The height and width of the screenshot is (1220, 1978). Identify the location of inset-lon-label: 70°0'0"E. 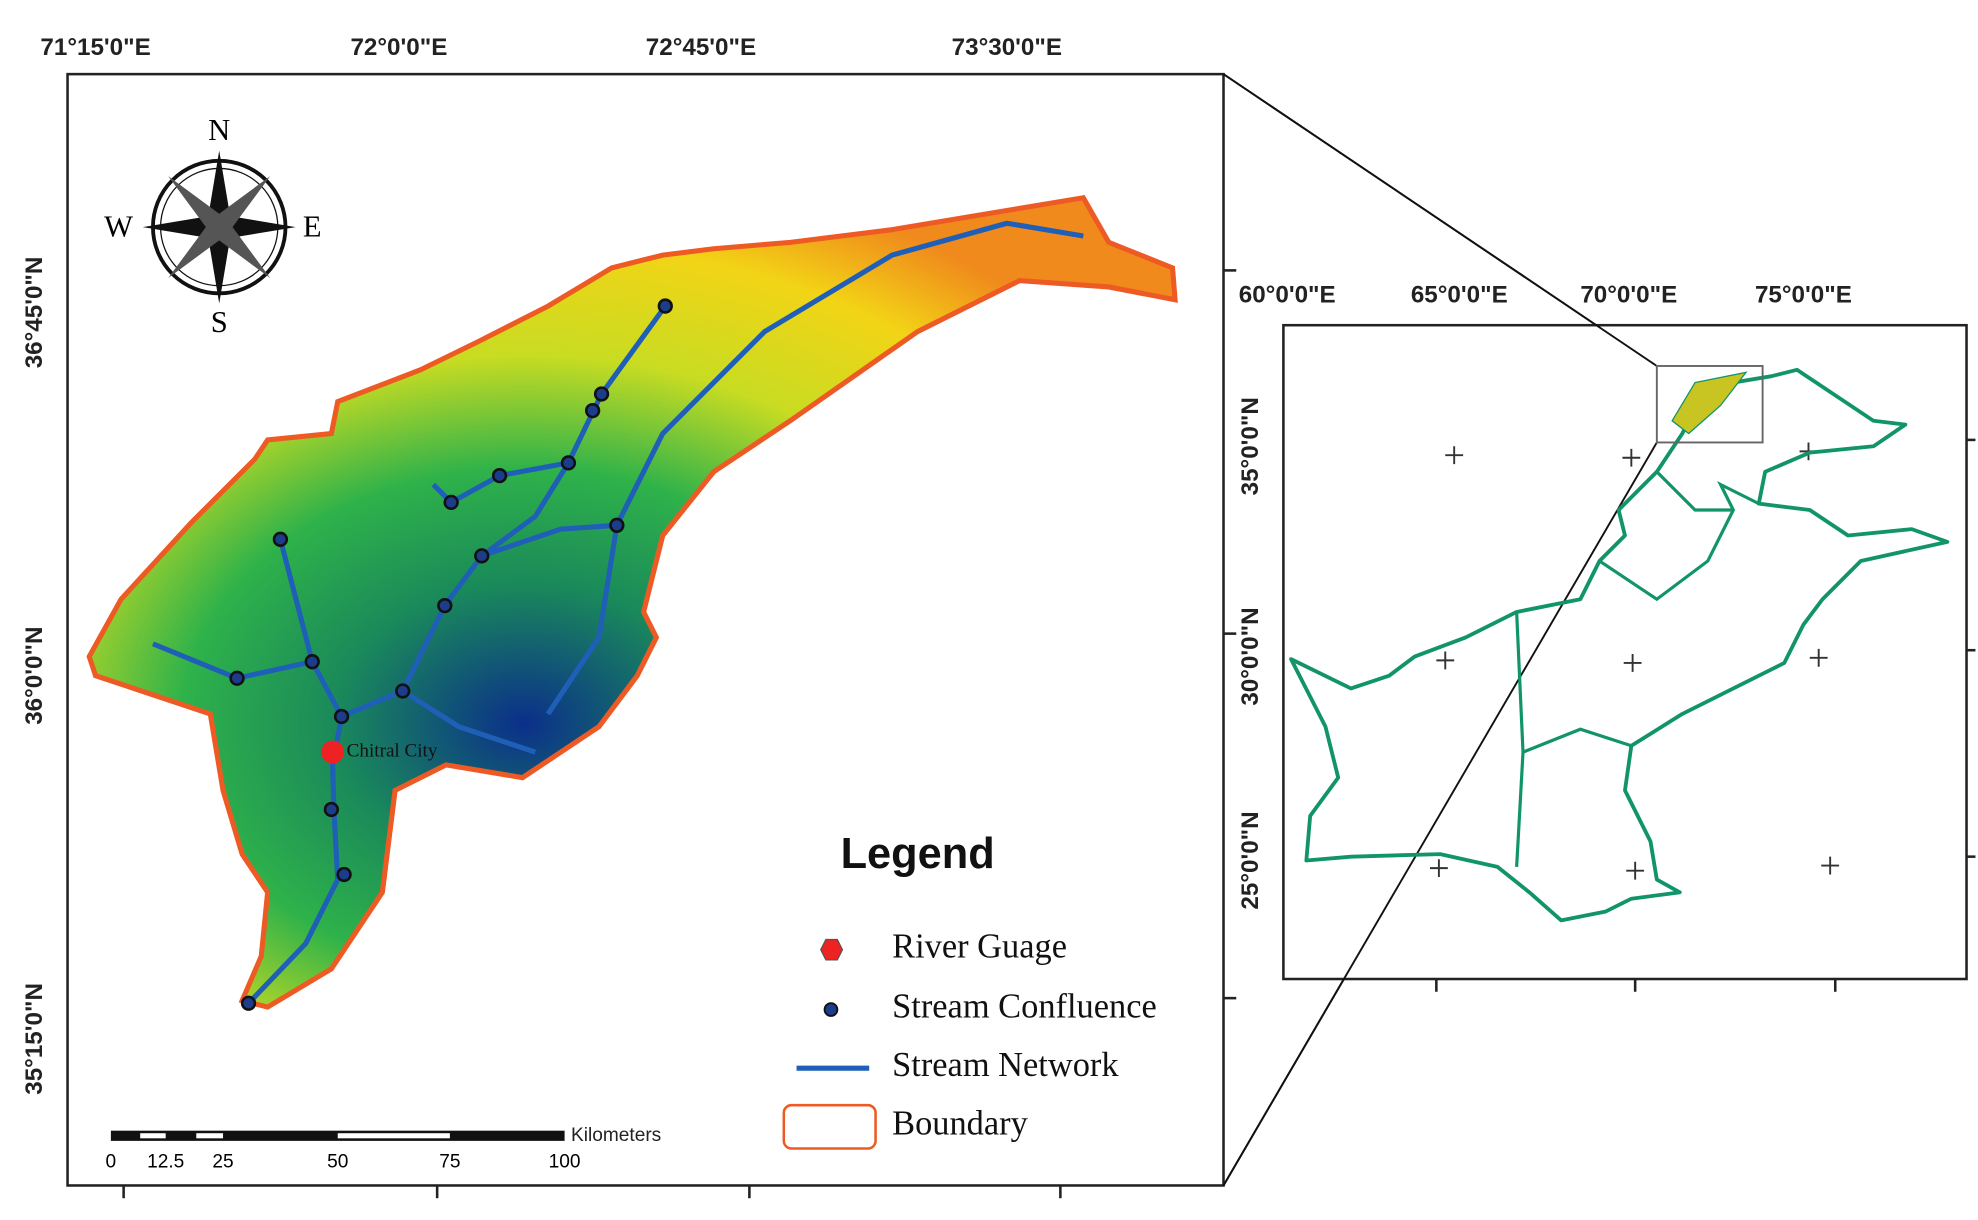
(1628, 294).